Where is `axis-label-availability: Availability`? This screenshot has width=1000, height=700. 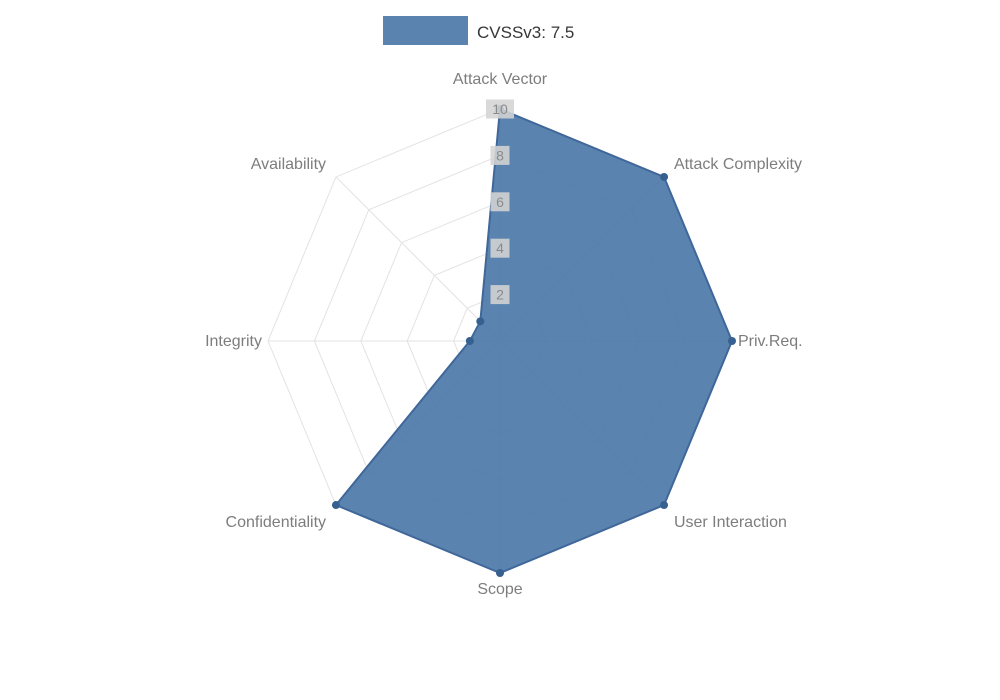
axis-label-availability: Availability is located at coordinates (288, 164).